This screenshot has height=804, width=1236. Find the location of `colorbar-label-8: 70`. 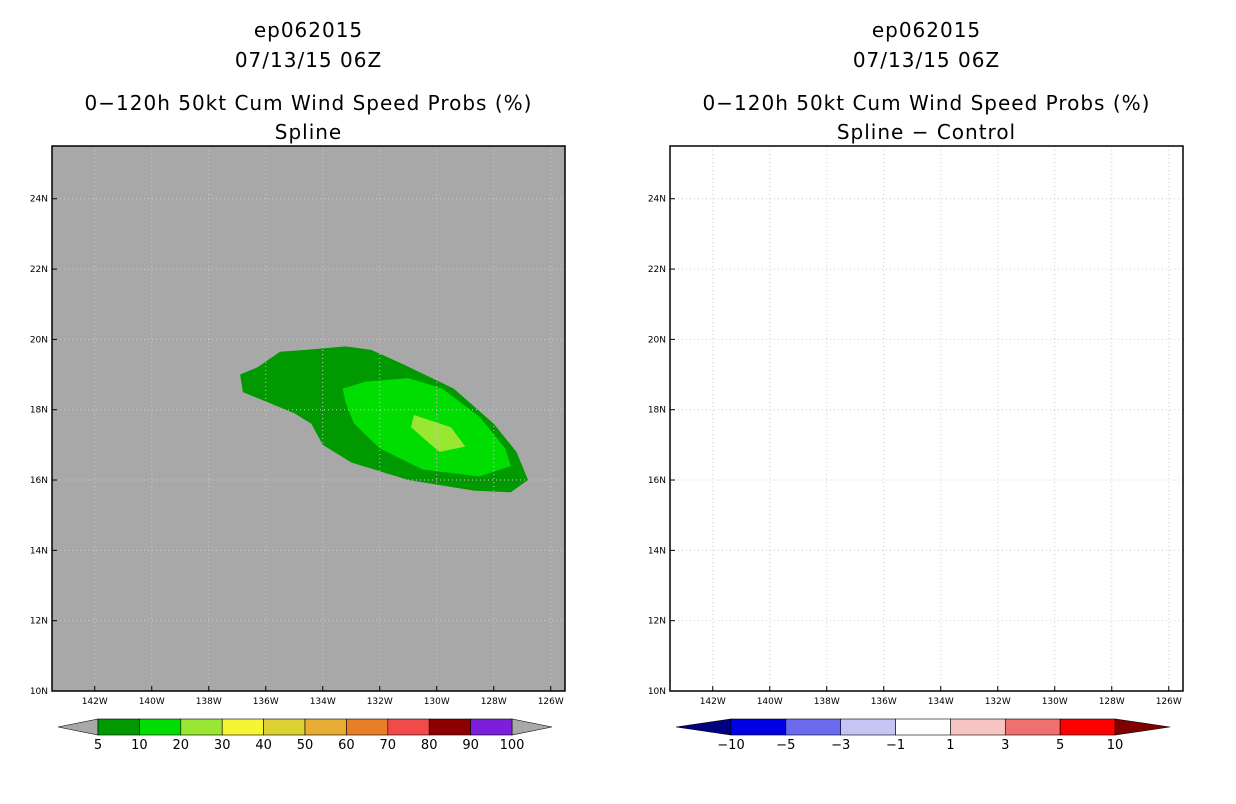

colorbar-label-8: 70 is located at coordinates (388, 745).